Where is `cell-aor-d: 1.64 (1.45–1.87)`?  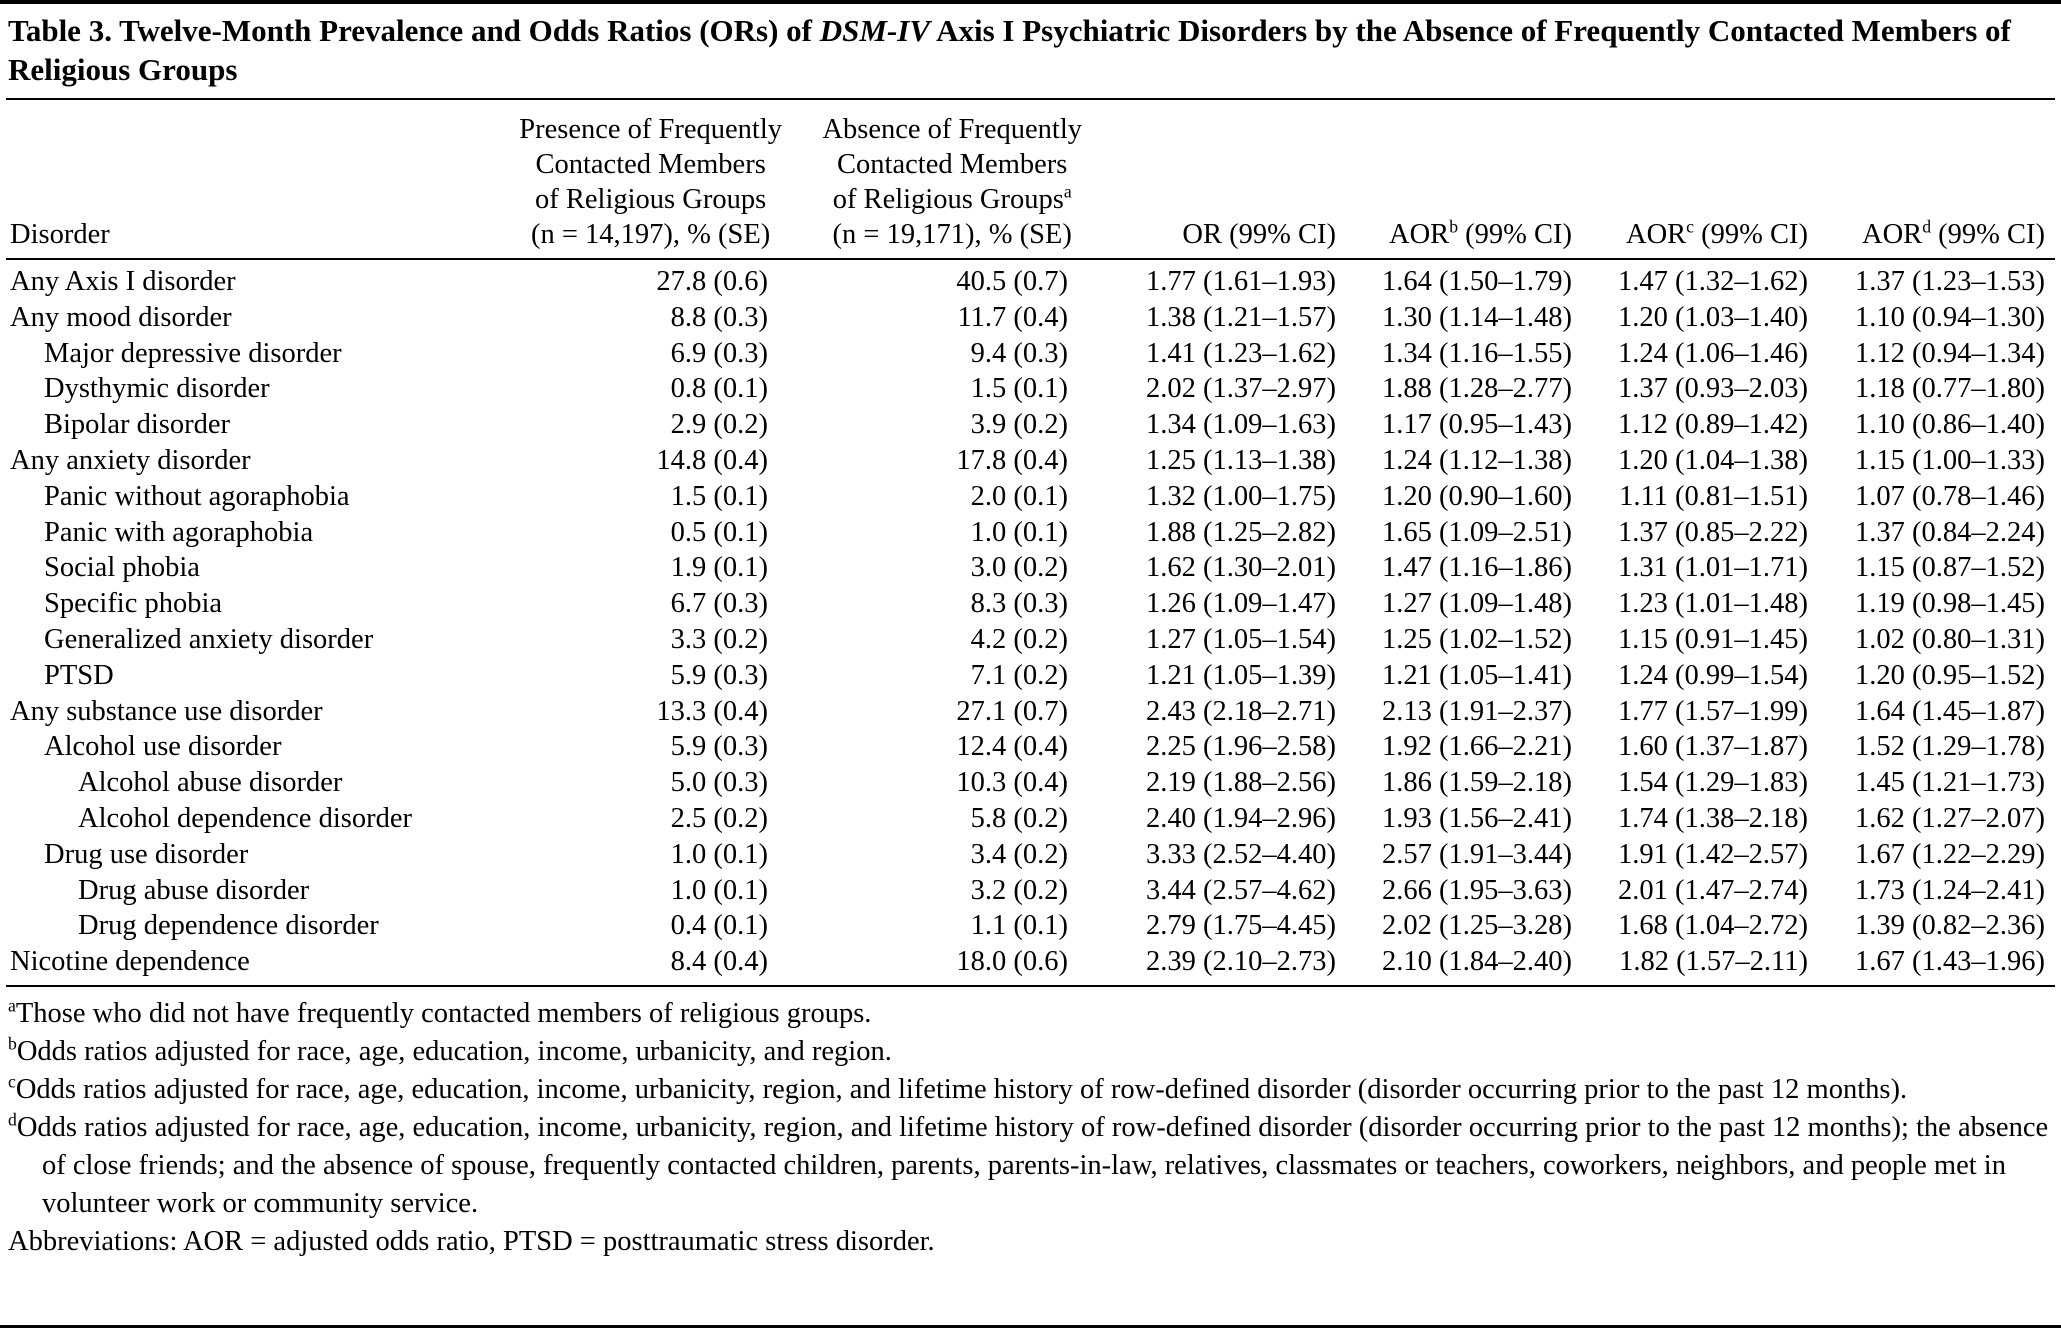 cell-aor-d: 1.64 (1.45–1.87) is located at coordinates (1950, 711).